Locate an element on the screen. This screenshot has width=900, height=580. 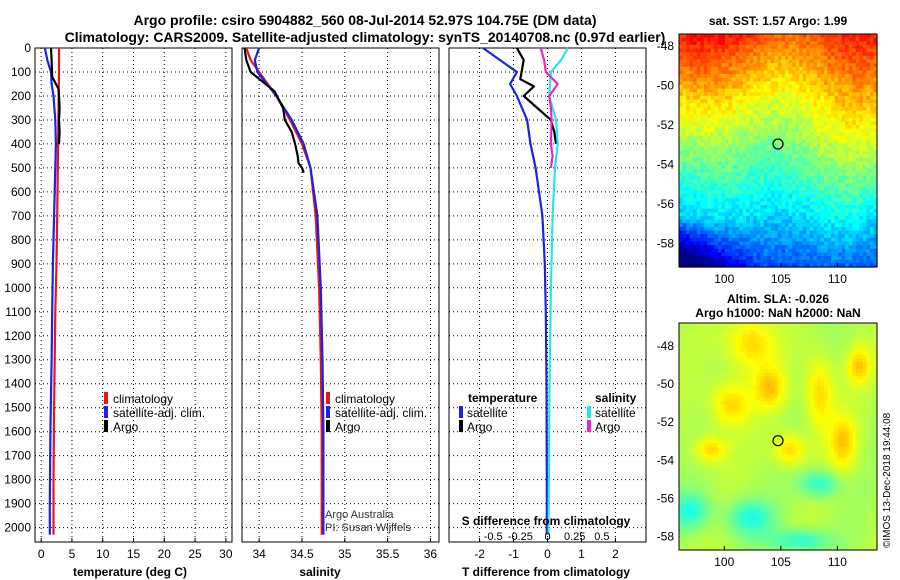
y-tick-label: 1400 is located at coordinates (17, 384).